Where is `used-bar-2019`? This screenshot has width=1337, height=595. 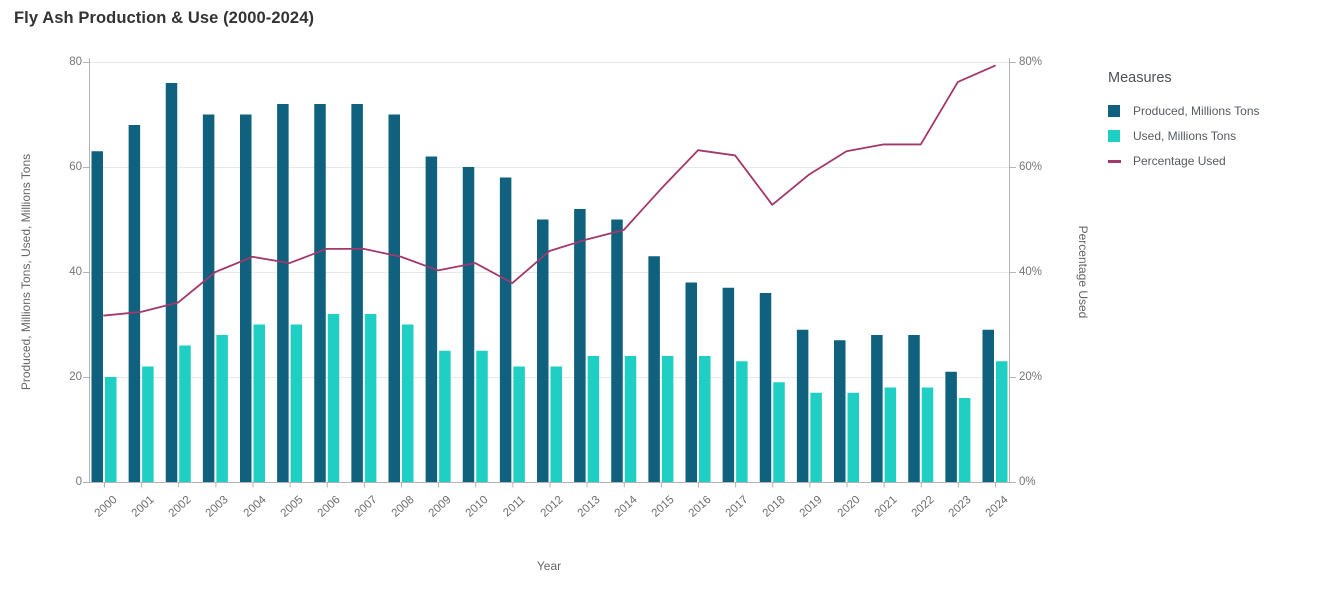 used-bar-2019 is located at coordinates (816, 437).